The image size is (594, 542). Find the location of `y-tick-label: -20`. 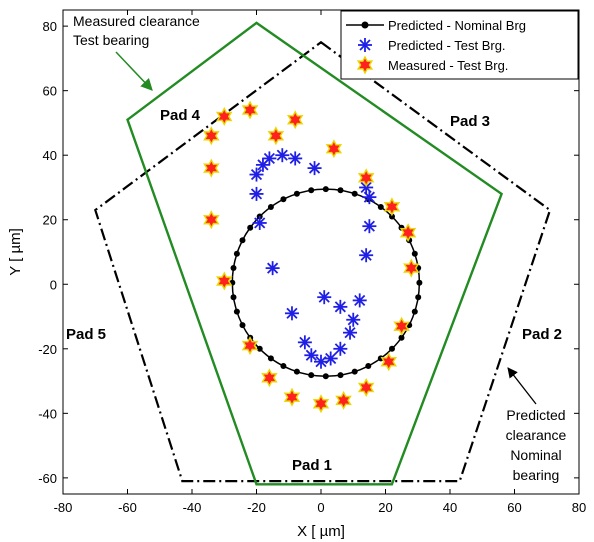

y-tick-label: -20 is located at coordinates (47, 349).